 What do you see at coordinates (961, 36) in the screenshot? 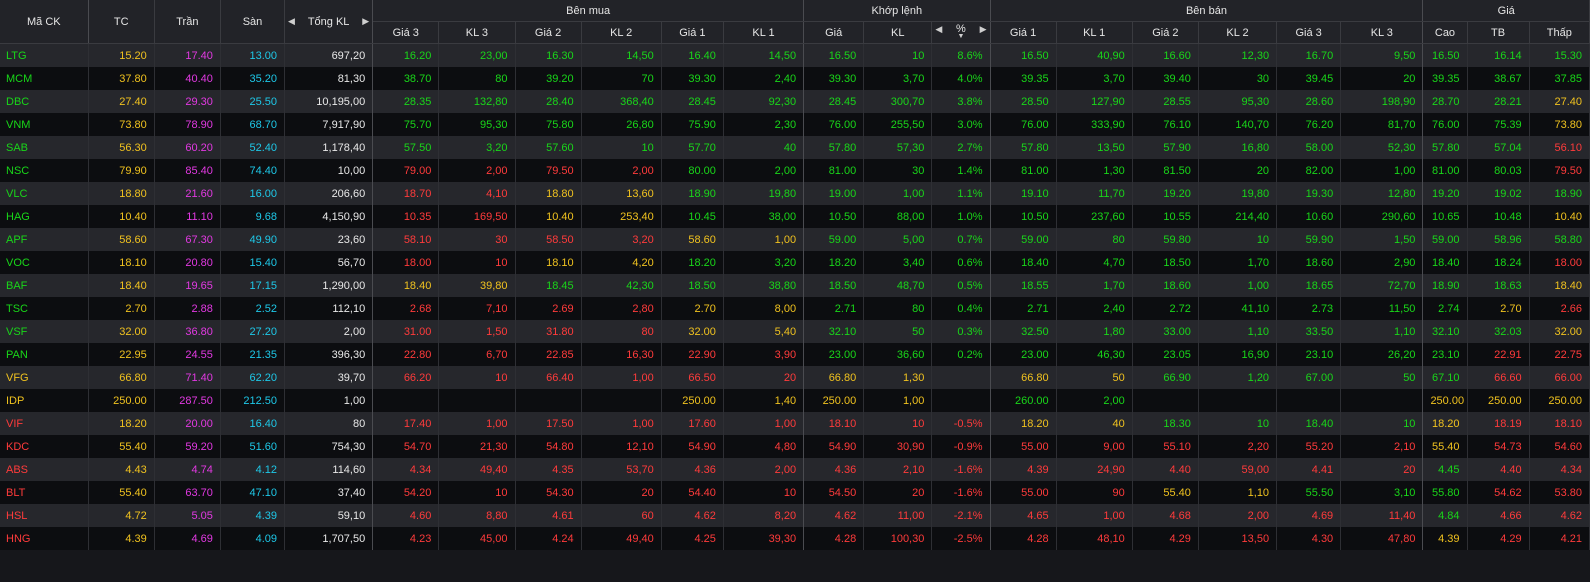
I see `sort-down-icon: ▼` at bounding box center [961, 36].